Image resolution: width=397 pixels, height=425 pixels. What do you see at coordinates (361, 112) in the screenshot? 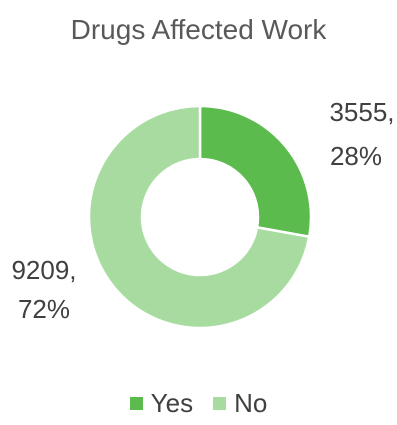
I see `data-label-yes-value: 3555,` at bounding box center [361, 112].